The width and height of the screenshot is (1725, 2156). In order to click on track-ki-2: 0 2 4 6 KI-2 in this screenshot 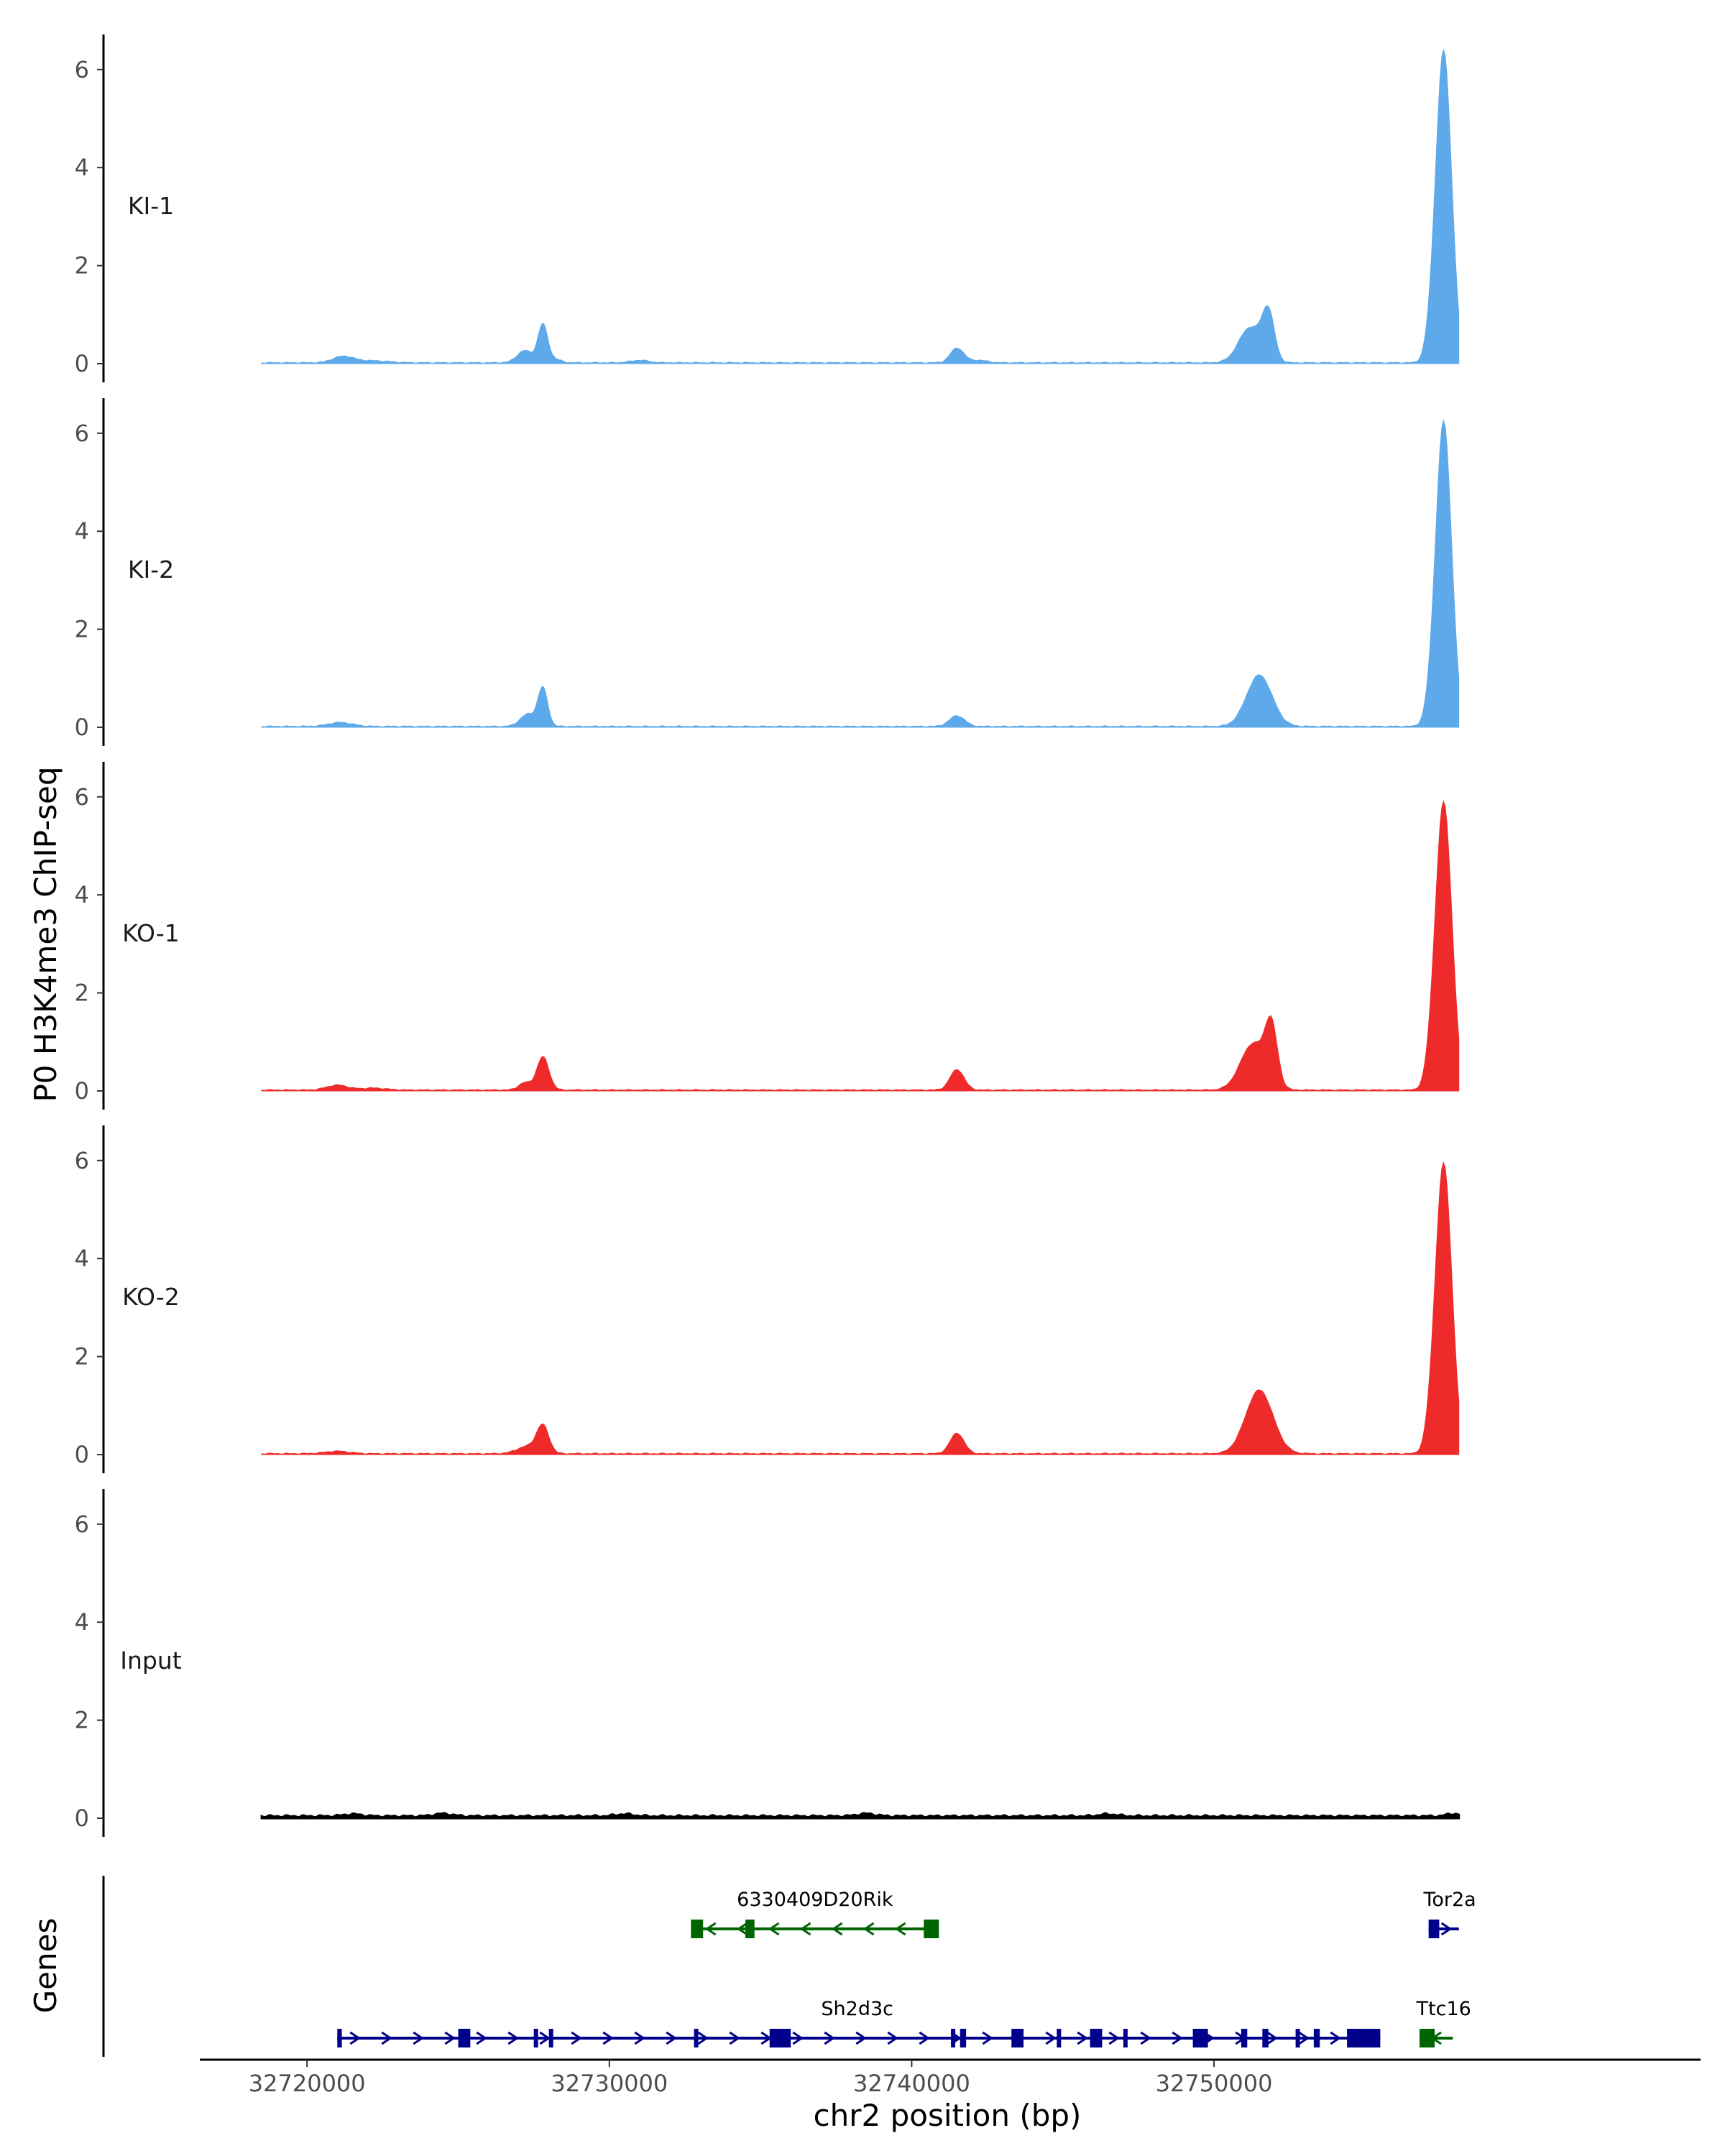, I will do `click(767, 572)`.